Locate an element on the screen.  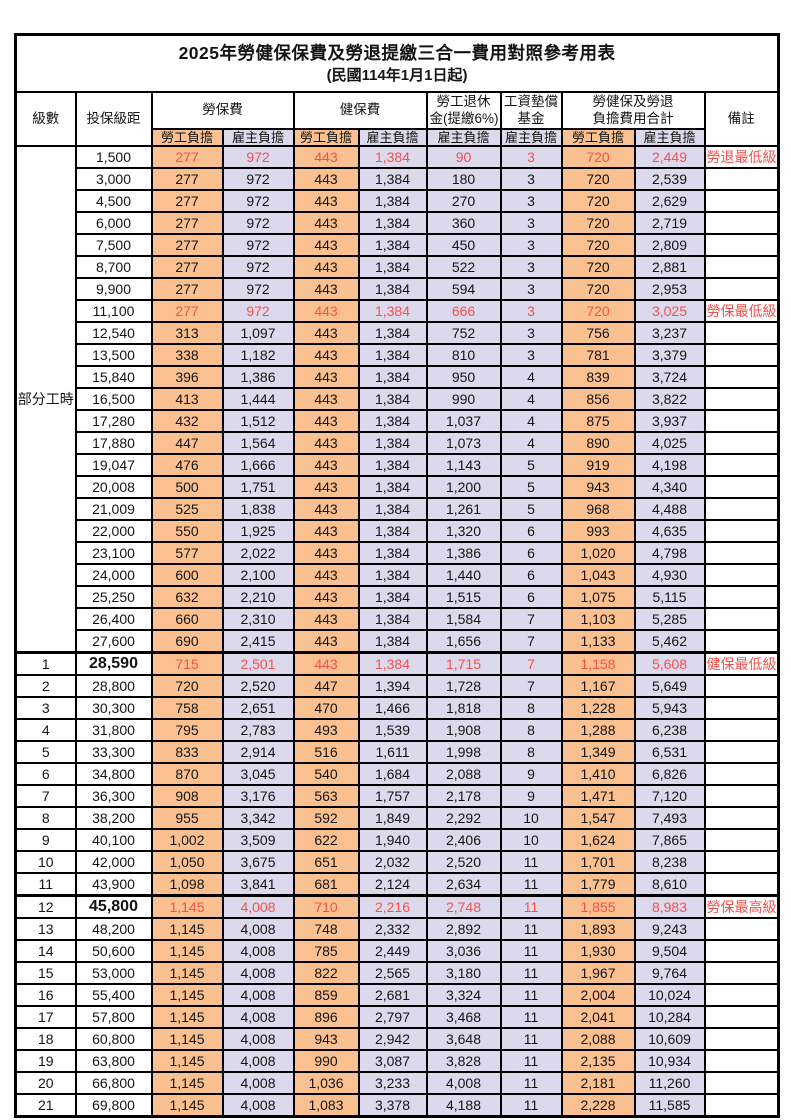
cell-level: 9 is located at coordinates (45, 840).